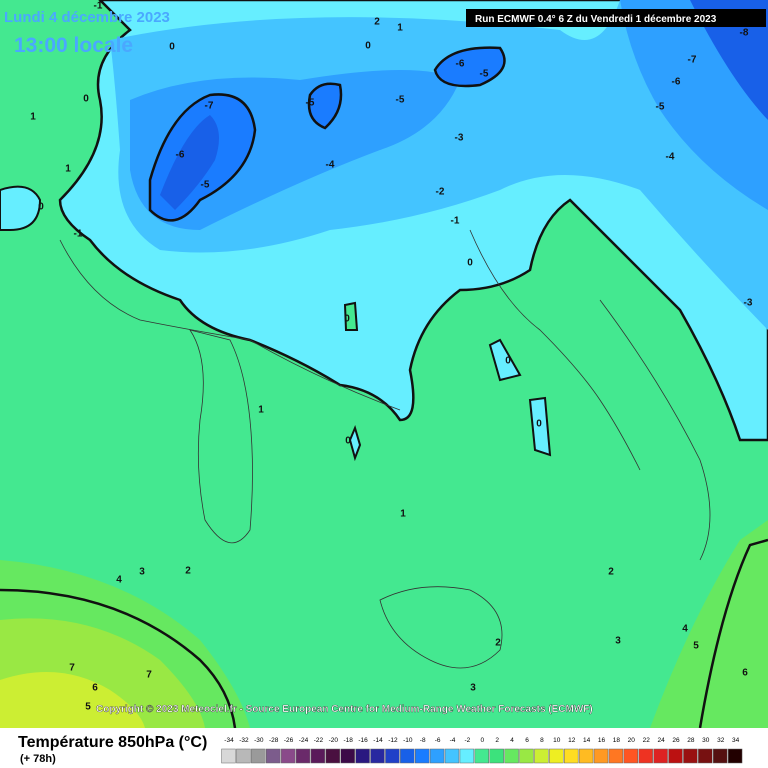 Image resolution: width=768 pixels, height=768 pixels. What do you see at coordinates (670, 157) in the screenshot?
I see `contour-label: -4` at bounding box center [670, 157].